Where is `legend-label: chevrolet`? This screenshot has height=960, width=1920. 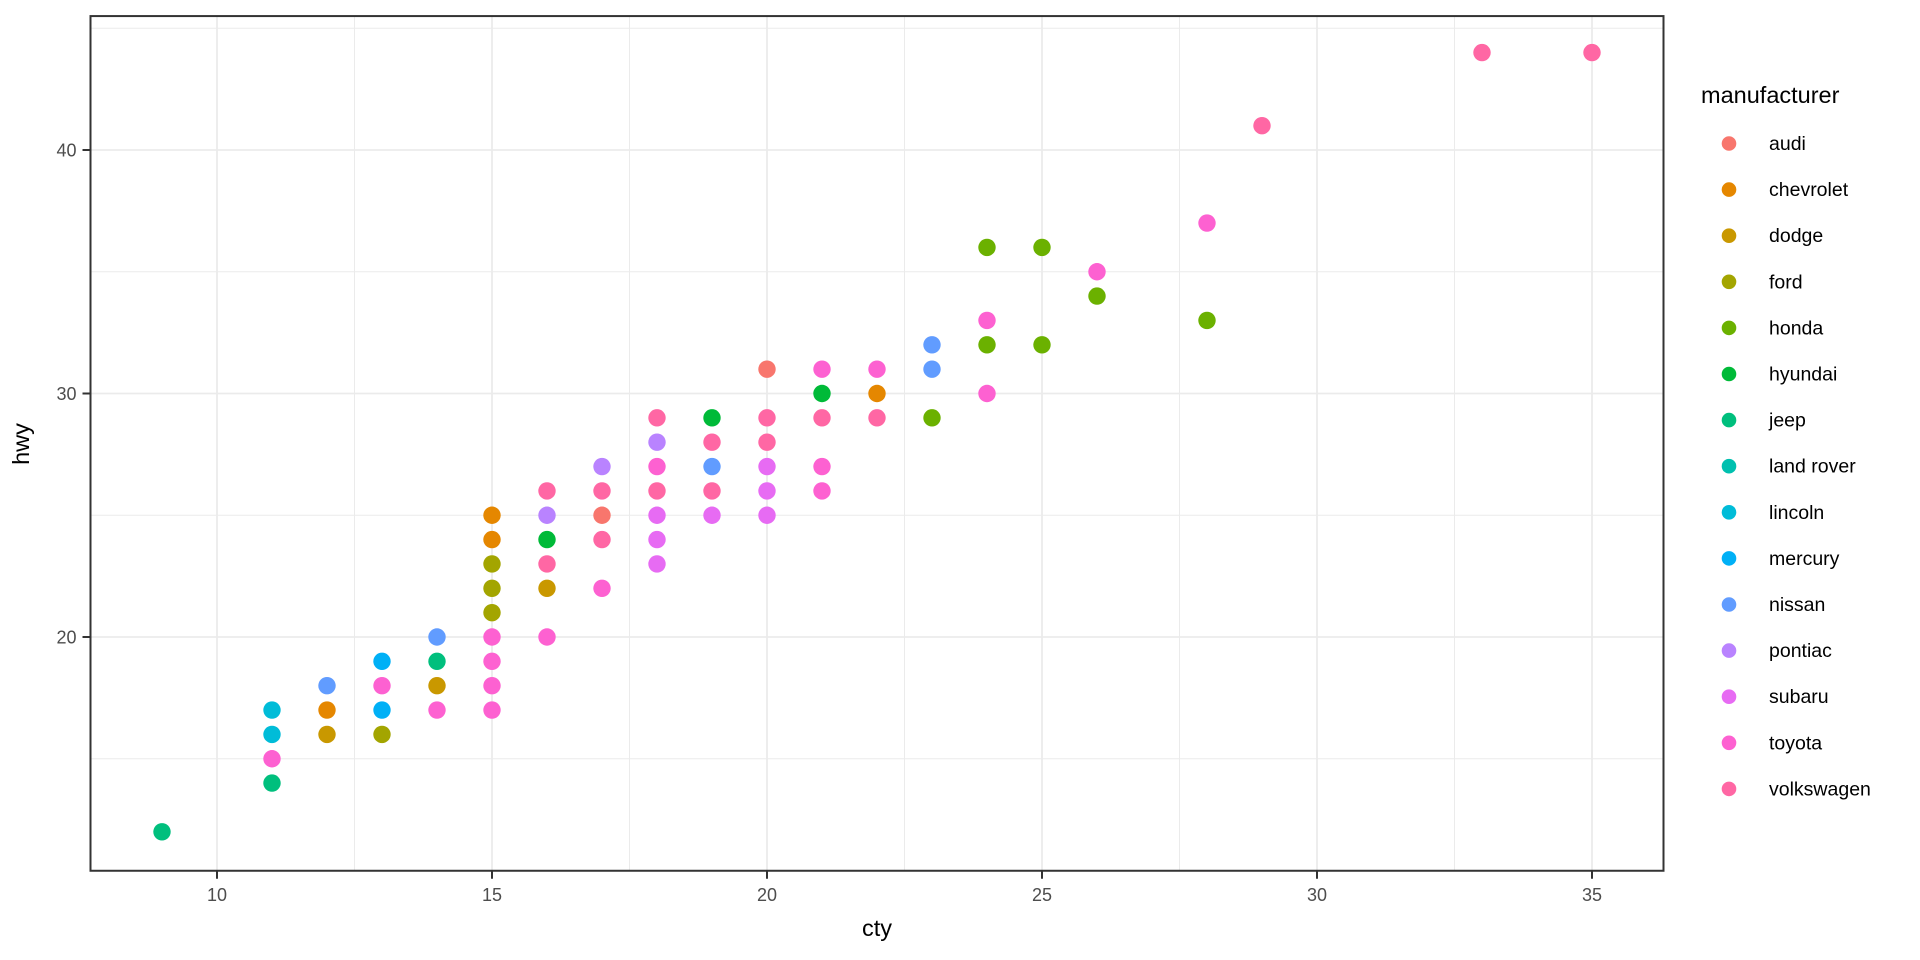
legend-label: chevrolet is located at coordinates (1809, 190).